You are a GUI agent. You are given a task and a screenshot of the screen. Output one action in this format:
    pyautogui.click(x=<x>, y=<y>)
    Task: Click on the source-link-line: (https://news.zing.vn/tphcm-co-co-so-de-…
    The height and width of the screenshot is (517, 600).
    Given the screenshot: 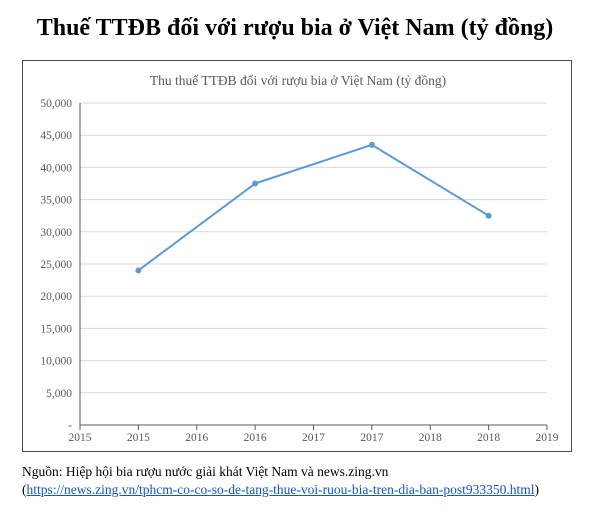 What is the action you would take?
    pyautogui.click(x=280, y=490)
    